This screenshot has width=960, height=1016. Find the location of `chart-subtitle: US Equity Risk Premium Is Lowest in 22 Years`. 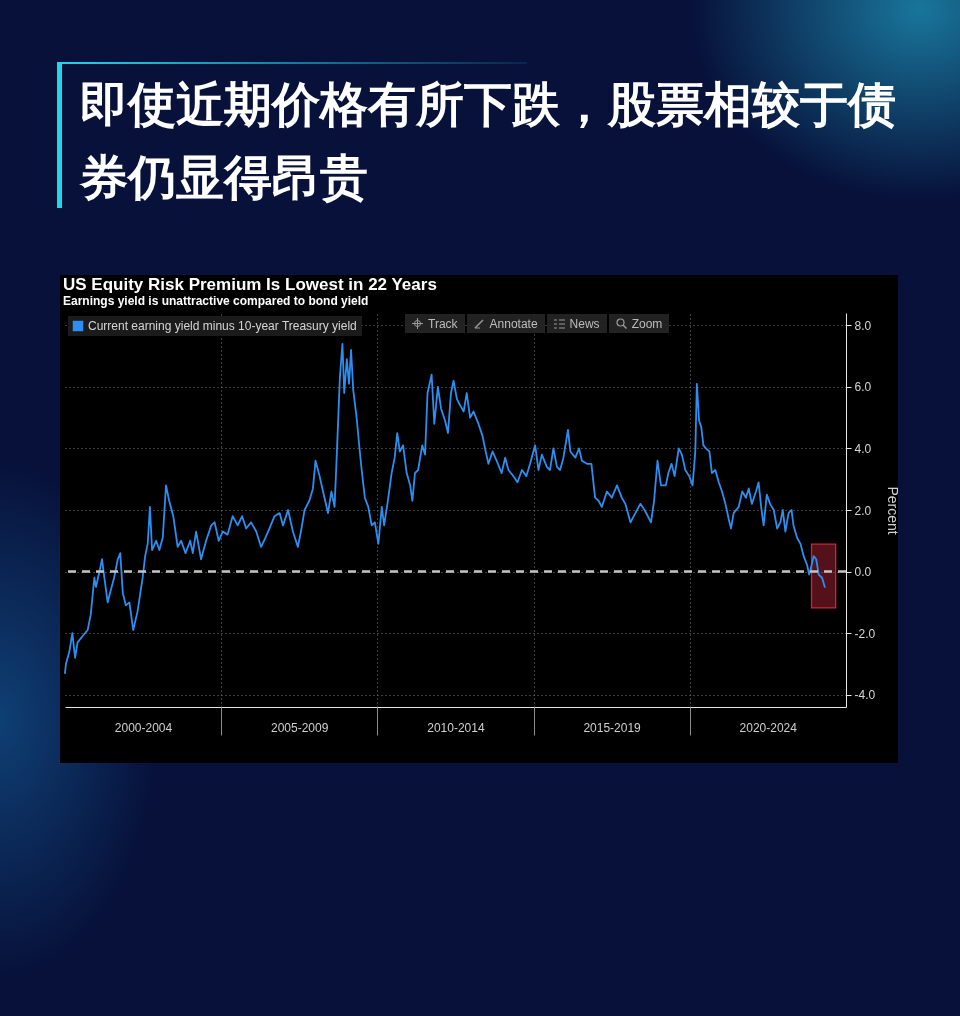

chart-subtitle: US Equity Risk Premium Is Lowest in 22 Years is located at coordinates (250, 285).